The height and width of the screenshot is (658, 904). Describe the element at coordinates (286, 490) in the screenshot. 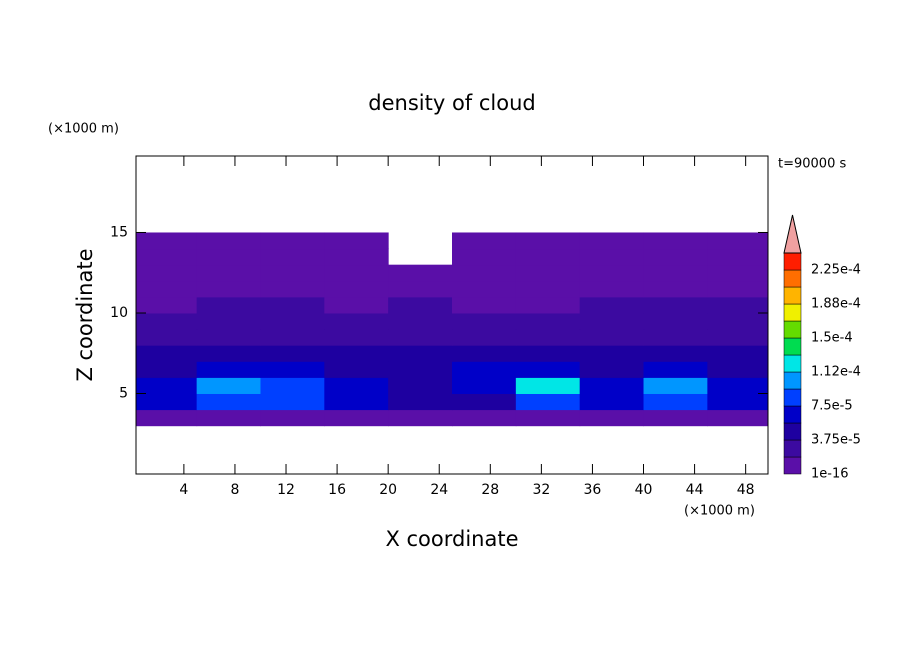

I see `x-tick-label: 12` at that location.